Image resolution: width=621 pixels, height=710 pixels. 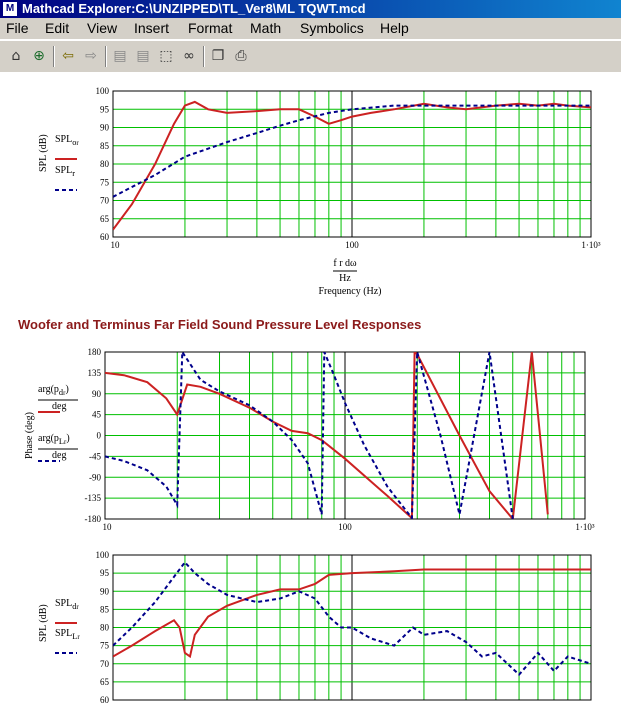 I want to click on middle-ytick-label: 135, so click(x=95, y=373).